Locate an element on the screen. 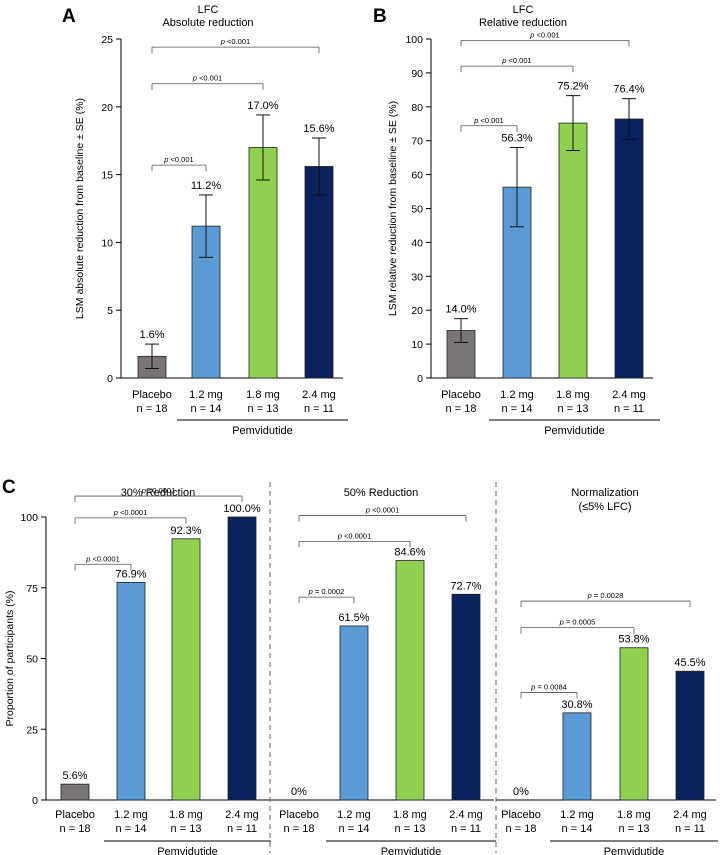 This screenshot has height=855, width=722. y-tick-label: 40 is located at coordinates (417, 243).